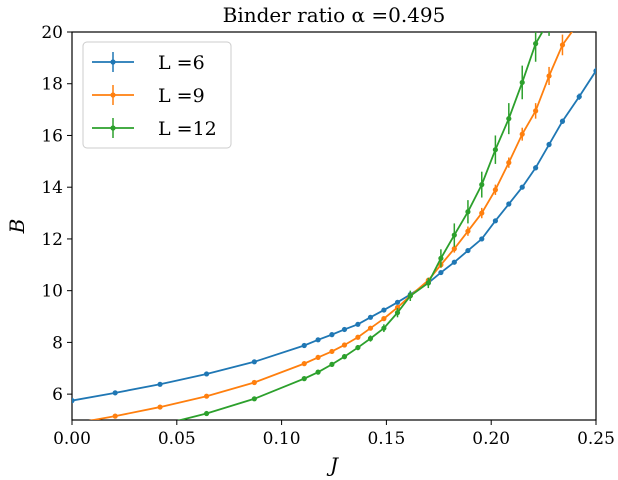 The width and height of the screenshot is (618, 480). Describe the element at coordinates (57, 395) in the screenshot. I see `y-tick-label: 6` at that location.